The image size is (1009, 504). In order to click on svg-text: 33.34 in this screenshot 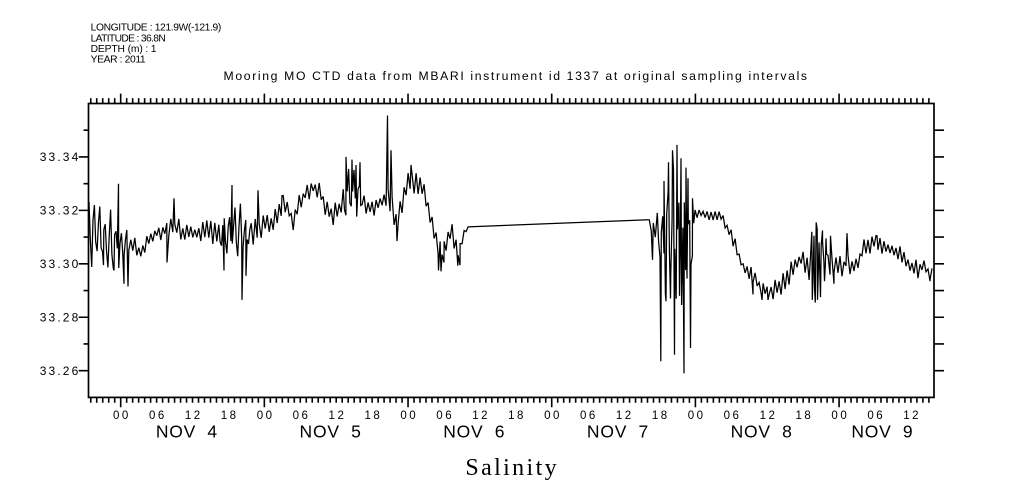, I will do `click(60, 157)`.